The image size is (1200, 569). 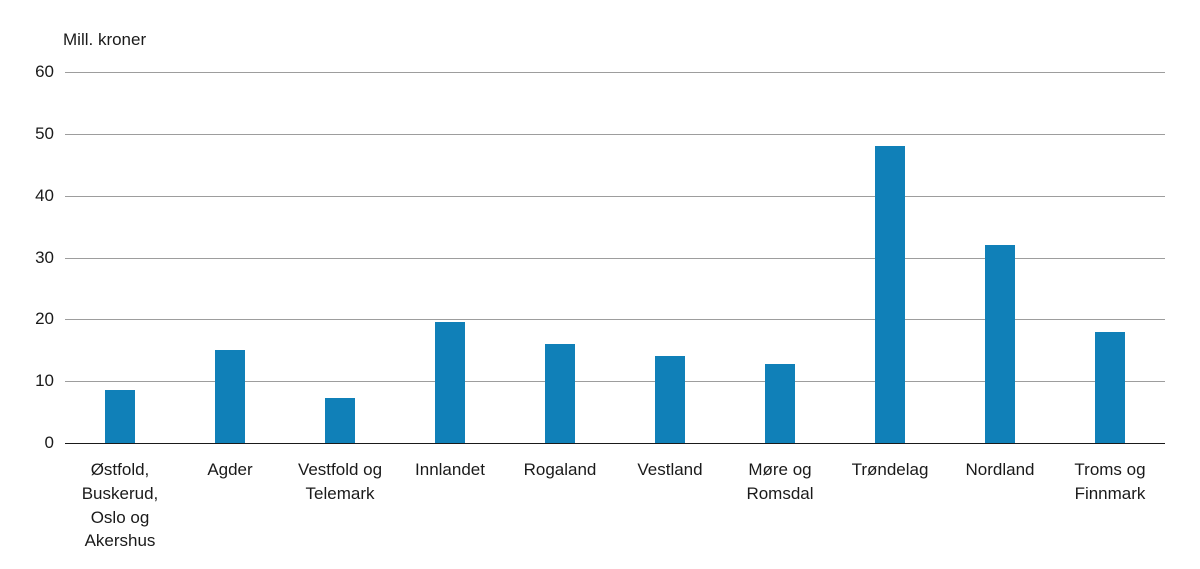 What do you see at coordinates (1000, 469) in the screenshot?
I see `category-label: Nordland` at bounding box center [1000, 469].